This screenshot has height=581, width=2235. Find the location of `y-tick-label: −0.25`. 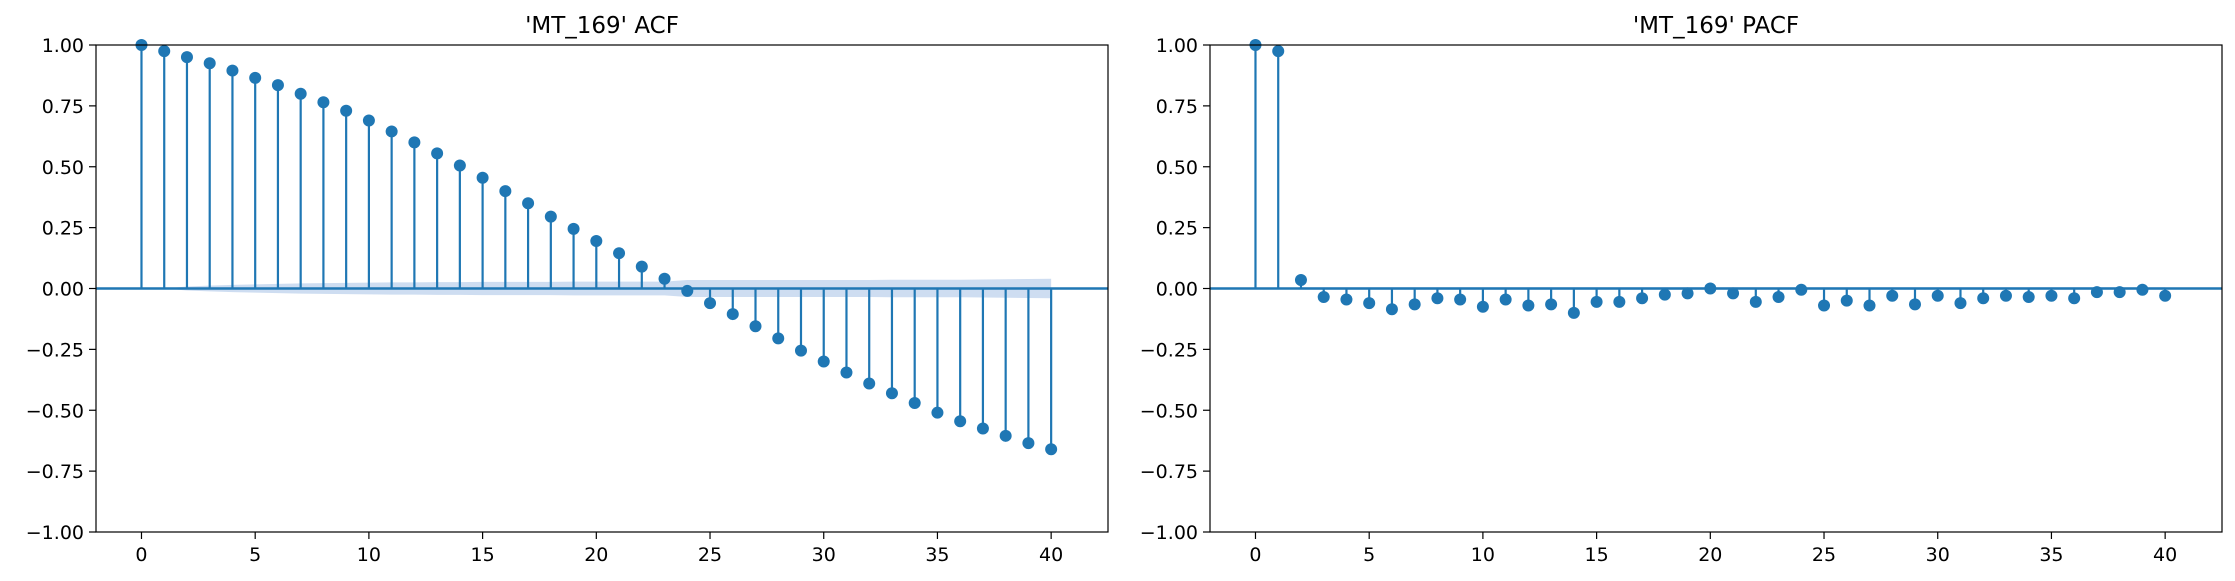

y-tick-label: −0.25 is located at coordinates (1169, 350).